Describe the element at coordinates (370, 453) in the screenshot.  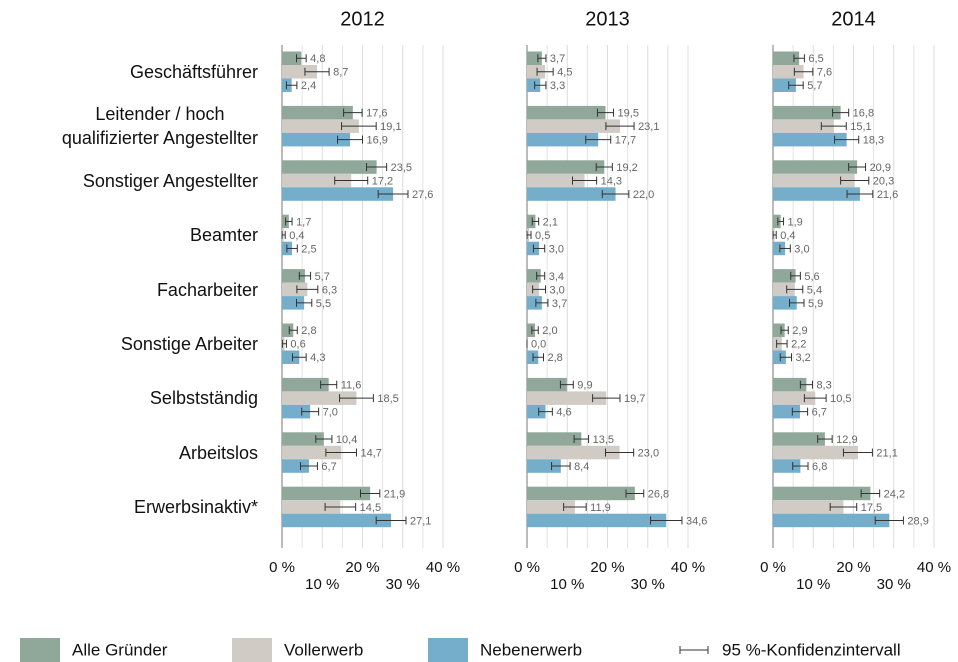
I see `value-label: 14,7` at that location.